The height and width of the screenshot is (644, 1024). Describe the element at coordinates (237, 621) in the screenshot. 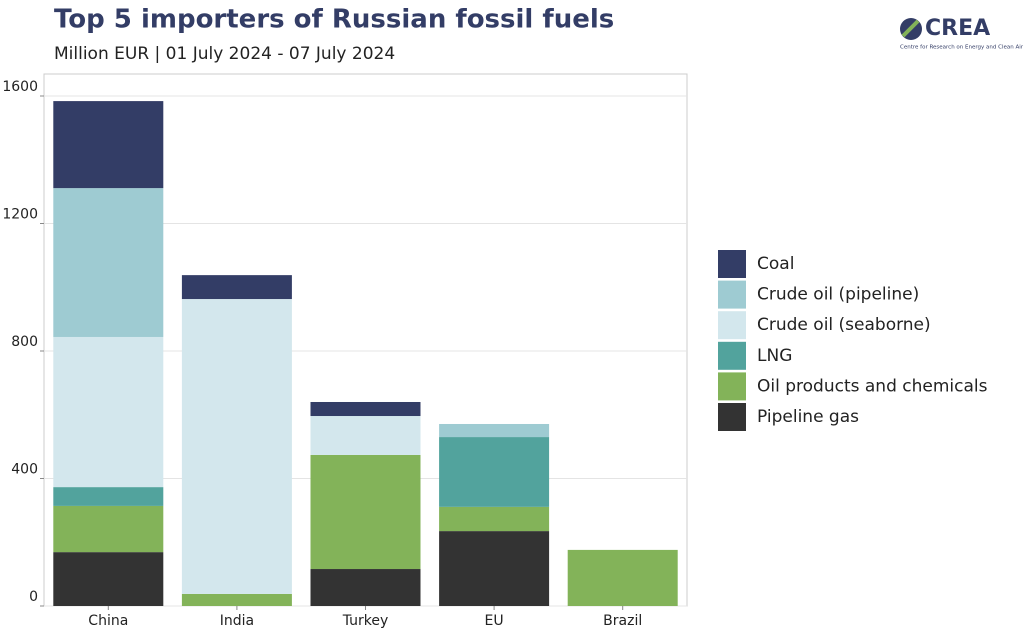

I see `x-tick-label: India` at that location.